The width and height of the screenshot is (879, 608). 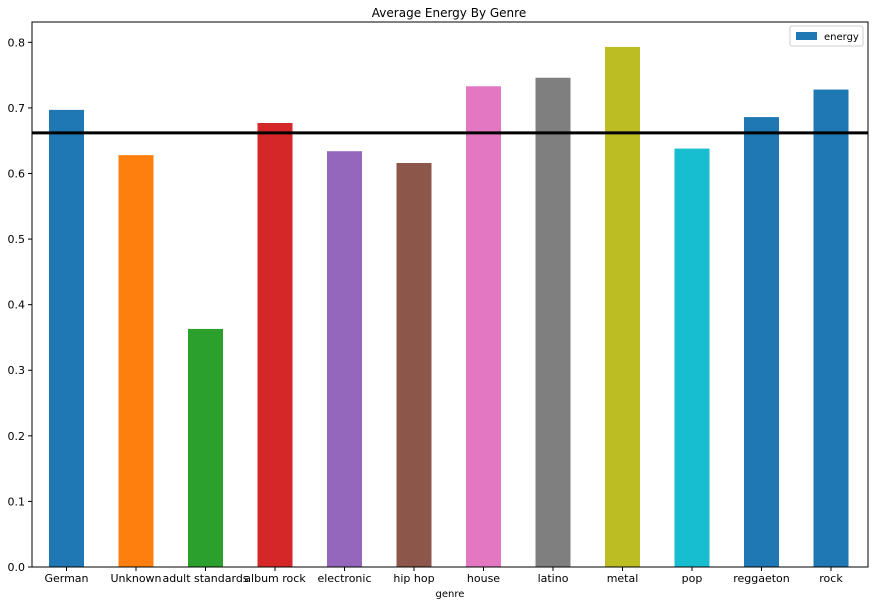 What do you see at coordinates (17, 239) in the screenshot?
I see `y-tick-label: 0.5` at bounding box center [17, 239].